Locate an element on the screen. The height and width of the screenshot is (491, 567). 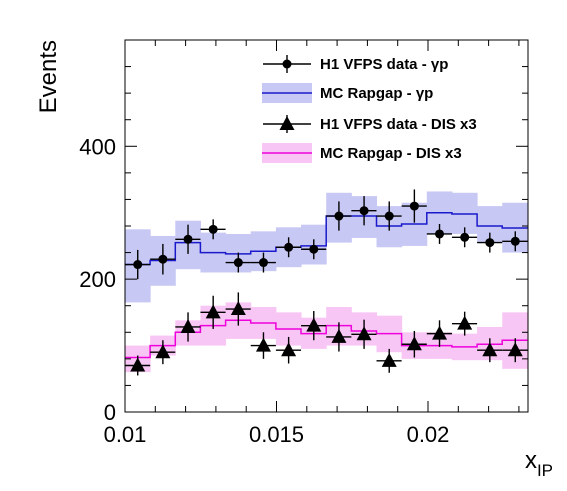
legend-label: MC Rapgap - γp is located at coordinates (376, 93).